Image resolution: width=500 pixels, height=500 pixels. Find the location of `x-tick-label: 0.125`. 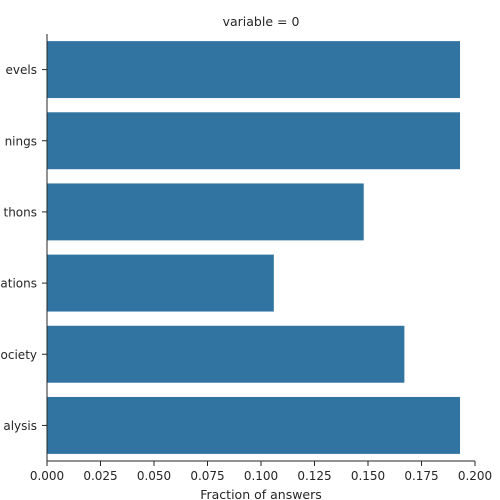

x-tick-label: 0.125 is located at coordinates (314, 476).